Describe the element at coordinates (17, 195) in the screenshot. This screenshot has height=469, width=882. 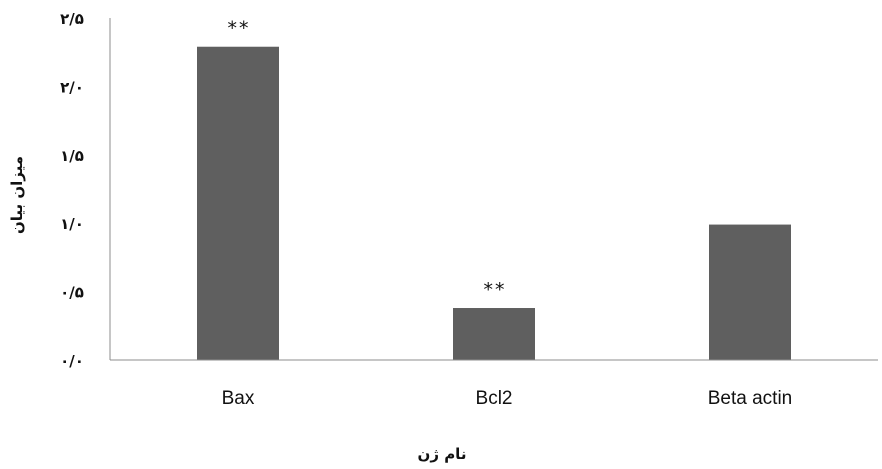
I see `y-axis-title: میزان بیان` at that location.